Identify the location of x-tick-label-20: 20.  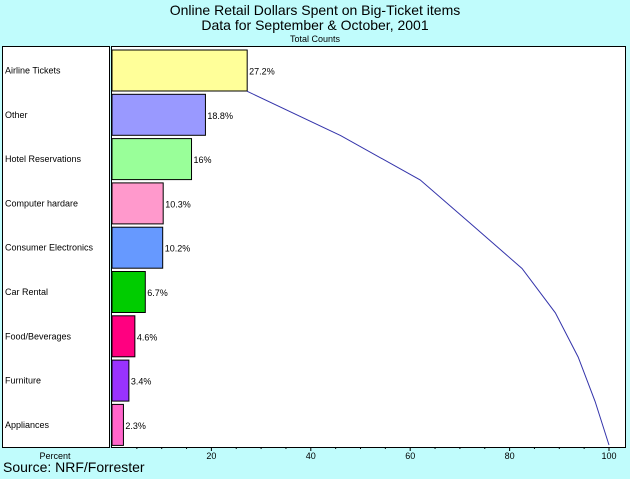
(211, 456).